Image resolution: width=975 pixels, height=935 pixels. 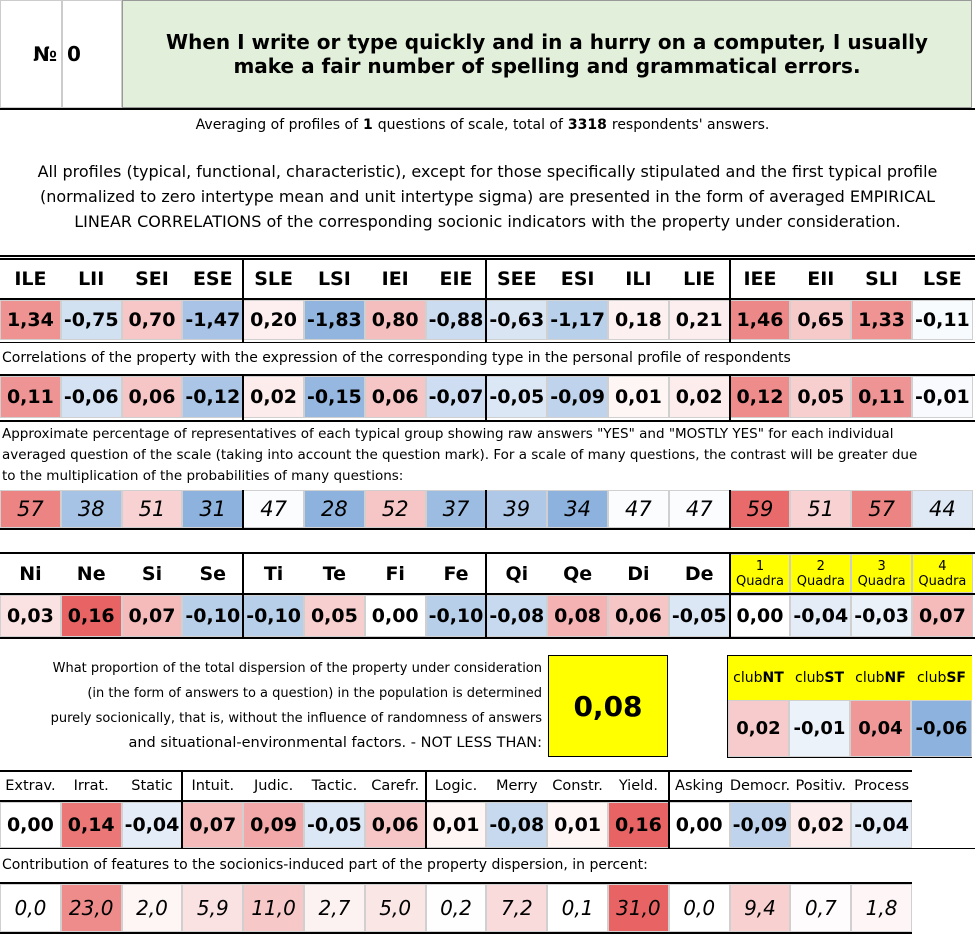 What do you see at coordinates (881, 616) in the screenshot?
I see `function-value: -0,03` at bounding box center [881, 616].